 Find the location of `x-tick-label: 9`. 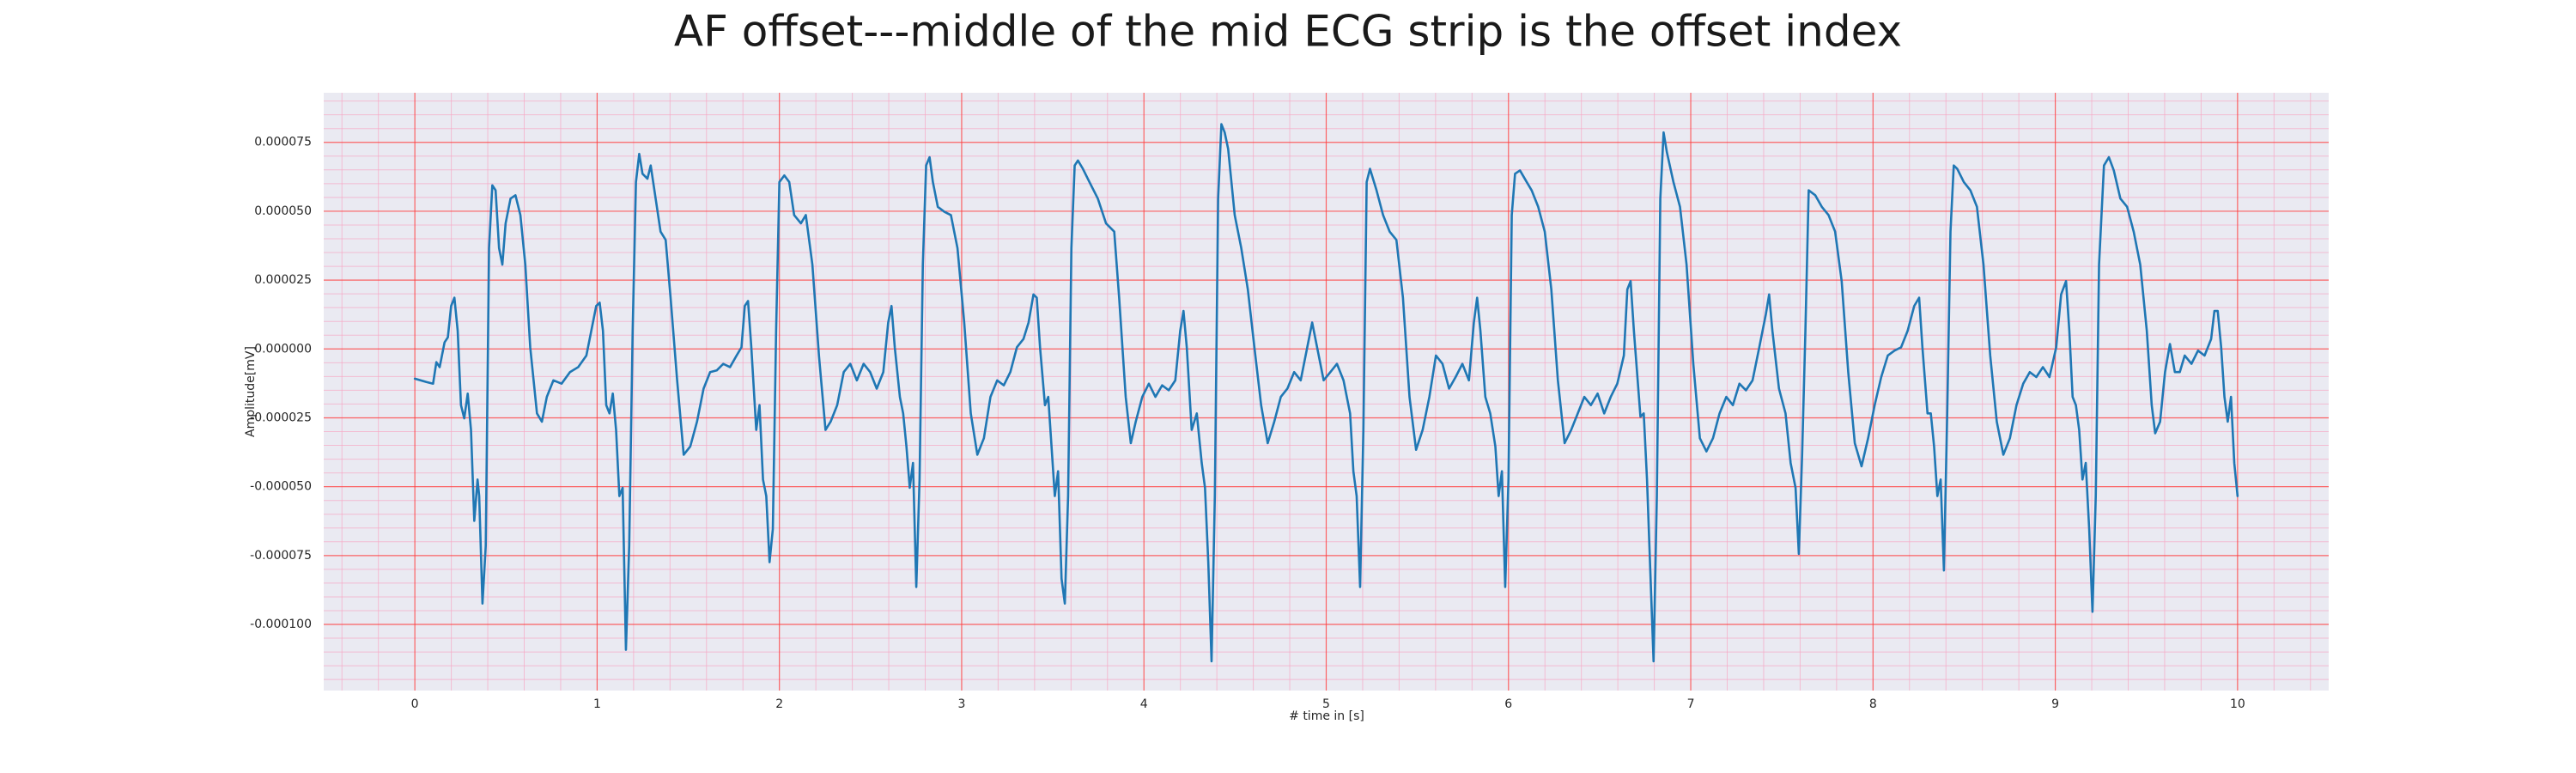

x-tick-label: 9 is located at coordinates (2055, 704).